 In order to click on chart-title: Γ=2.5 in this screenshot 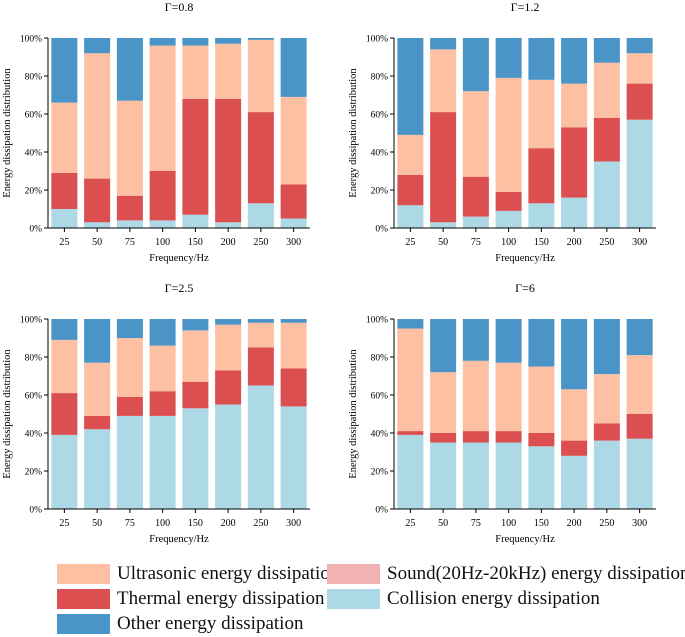, I will do `click(179, 288)`.